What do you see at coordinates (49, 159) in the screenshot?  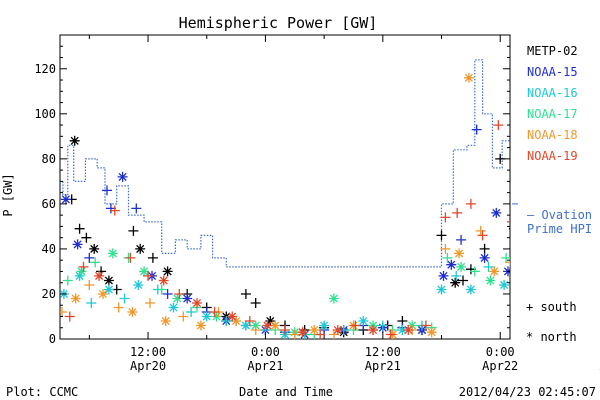 I see `y-tick-label: 80` at bounding box center [49, 159].